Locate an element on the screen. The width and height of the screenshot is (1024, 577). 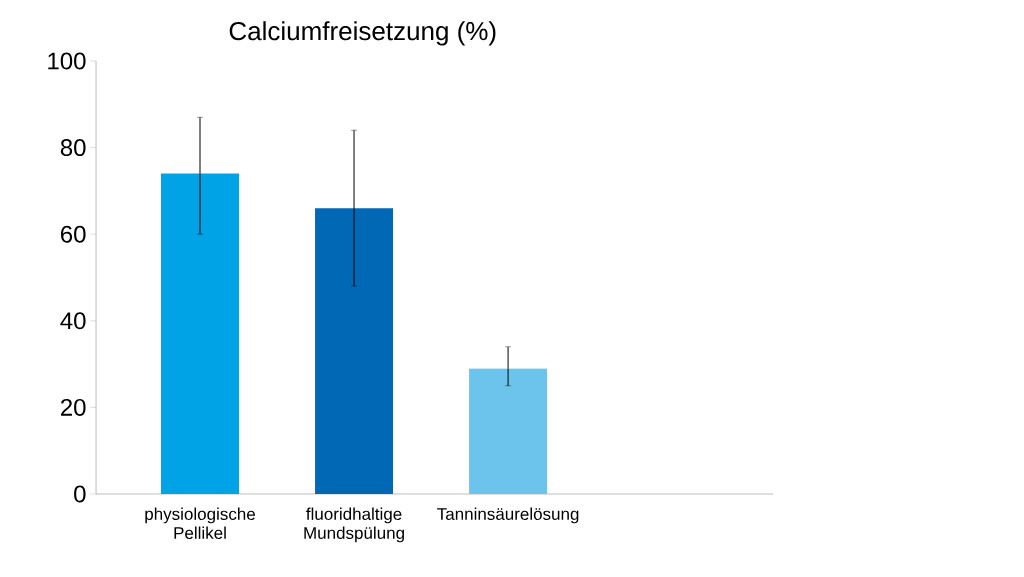
x-tick-label: Tanninsäurelösung is located at coordinates (508, 515).